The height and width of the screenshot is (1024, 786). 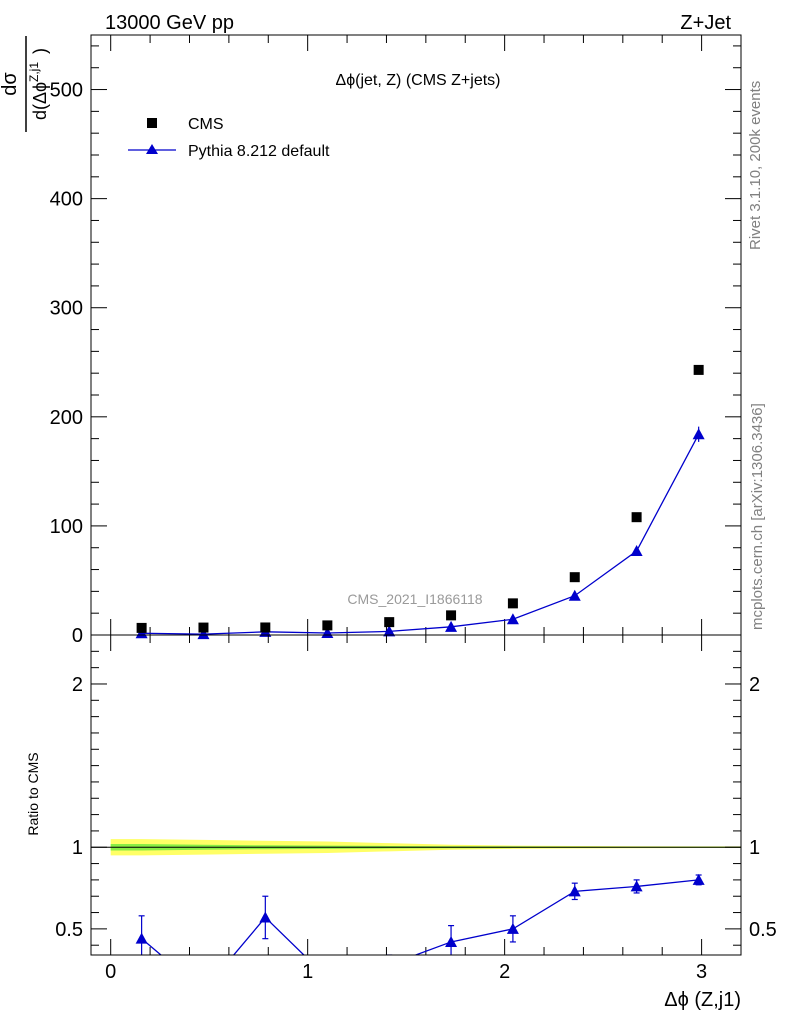 What do you see at coordinates (763, 930) in the screenshot?
I see `ratio-y-tick-label-right: 0.5` at bounding box center [763, 930].